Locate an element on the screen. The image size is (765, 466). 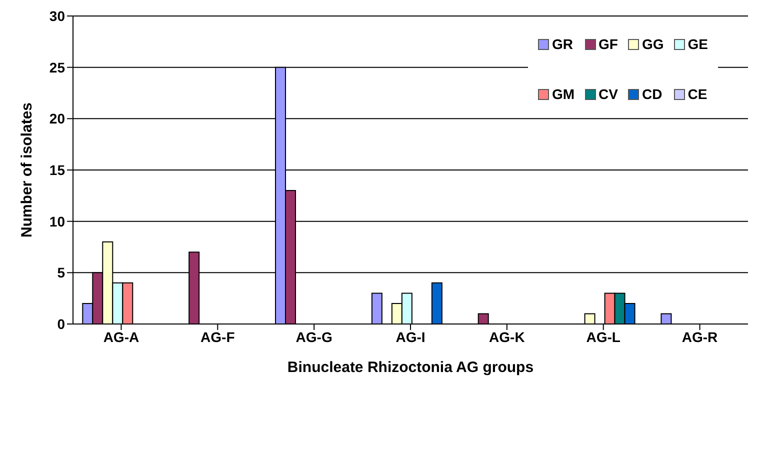
y-axis-title: Number of isolates is located at coordinates (27, 170).